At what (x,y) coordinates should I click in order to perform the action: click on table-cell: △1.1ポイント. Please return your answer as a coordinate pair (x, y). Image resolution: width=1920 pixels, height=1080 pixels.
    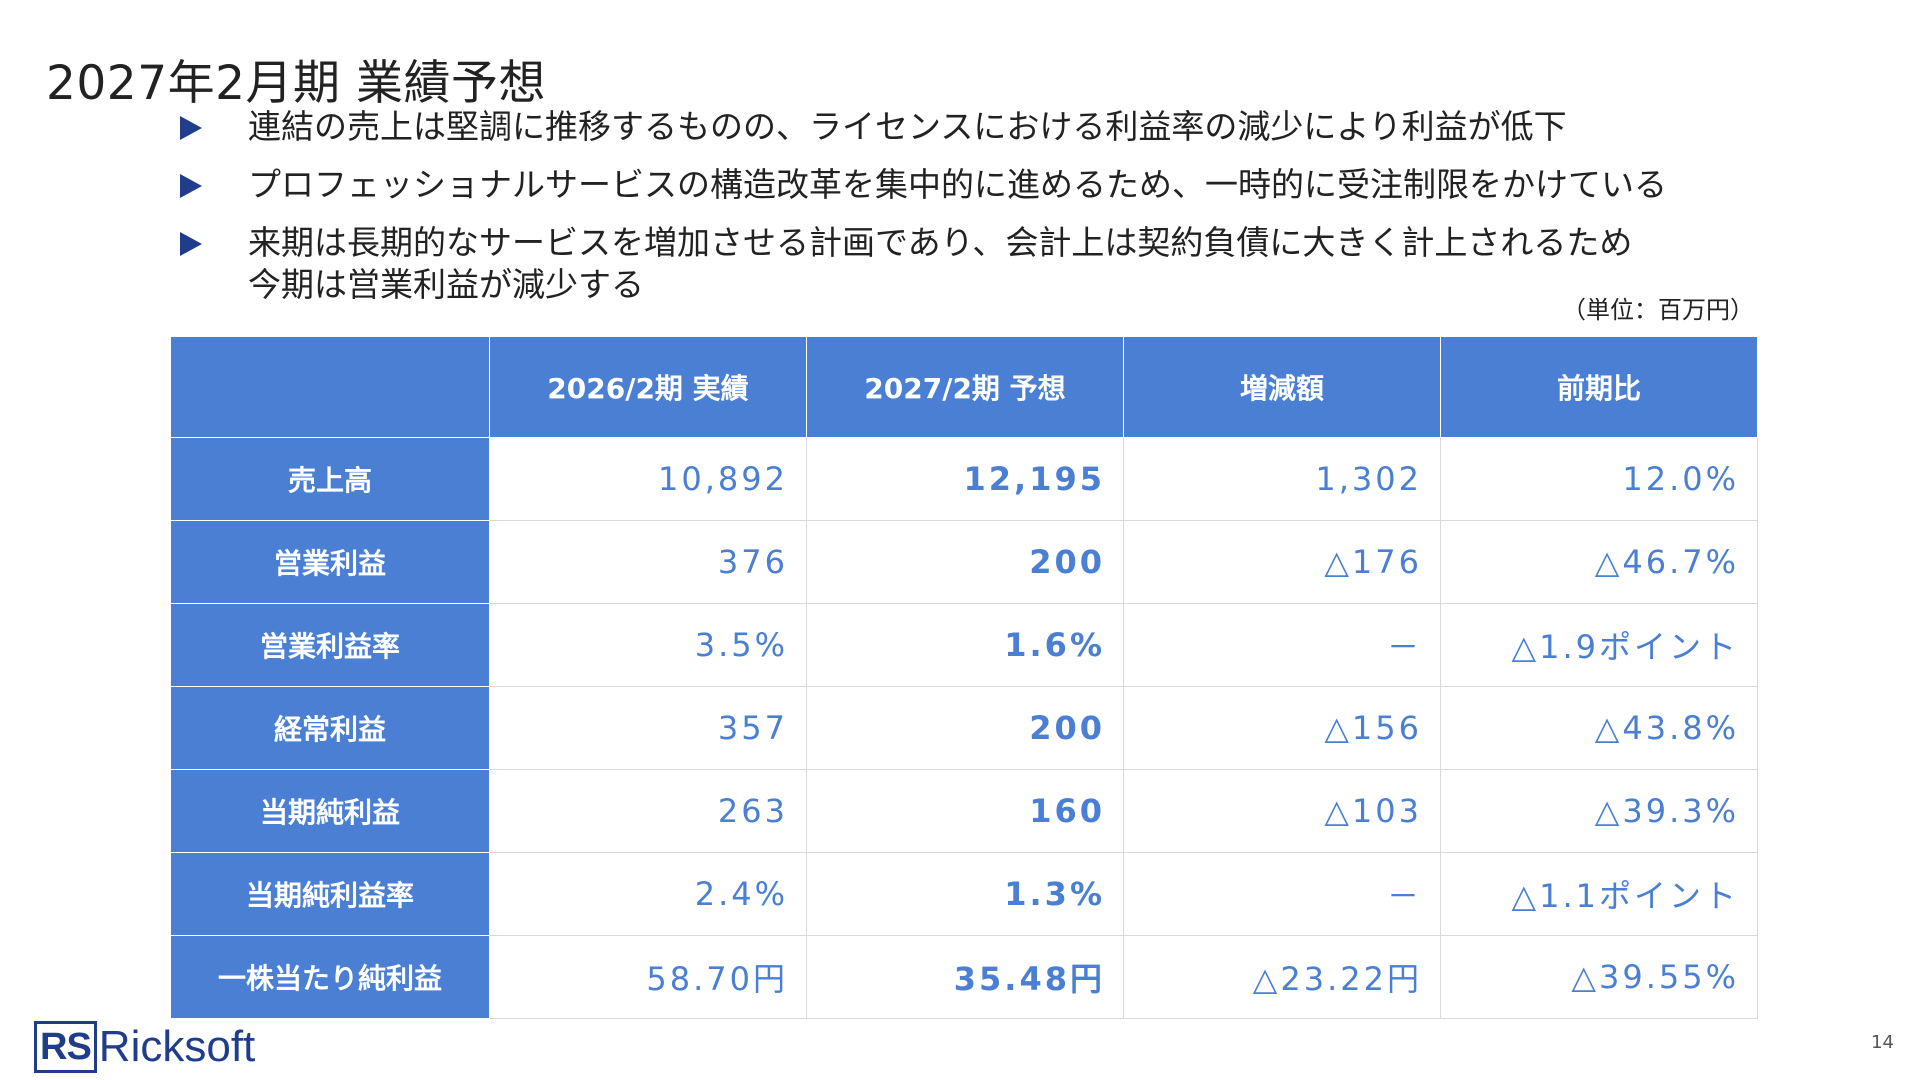
    Looking at the image, I should click on (1599, 894).